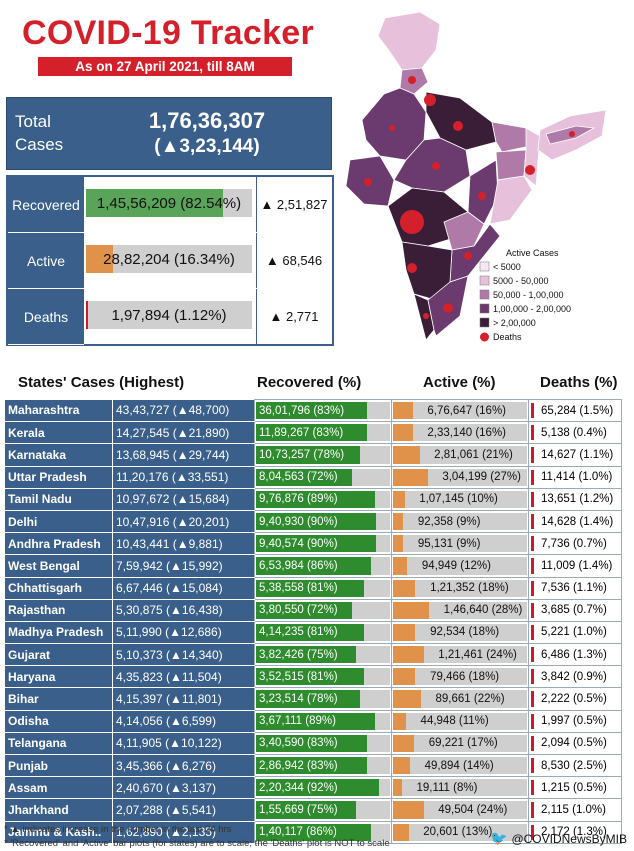 The image size is (634, 851). Describe the element at coordinates (170, 261) in the screenshot. I see `summary-row-active: Active 28,82,204 (16.34%) ▲ 68,546` at that location.